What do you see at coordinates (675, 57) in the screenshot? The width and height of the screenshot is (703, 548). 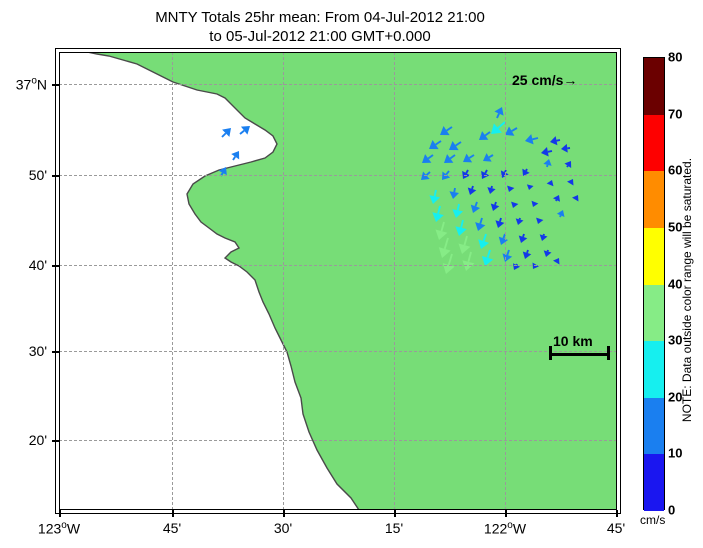 I see `colorbar-tick-80: 80` at bounding box center [675, 57].